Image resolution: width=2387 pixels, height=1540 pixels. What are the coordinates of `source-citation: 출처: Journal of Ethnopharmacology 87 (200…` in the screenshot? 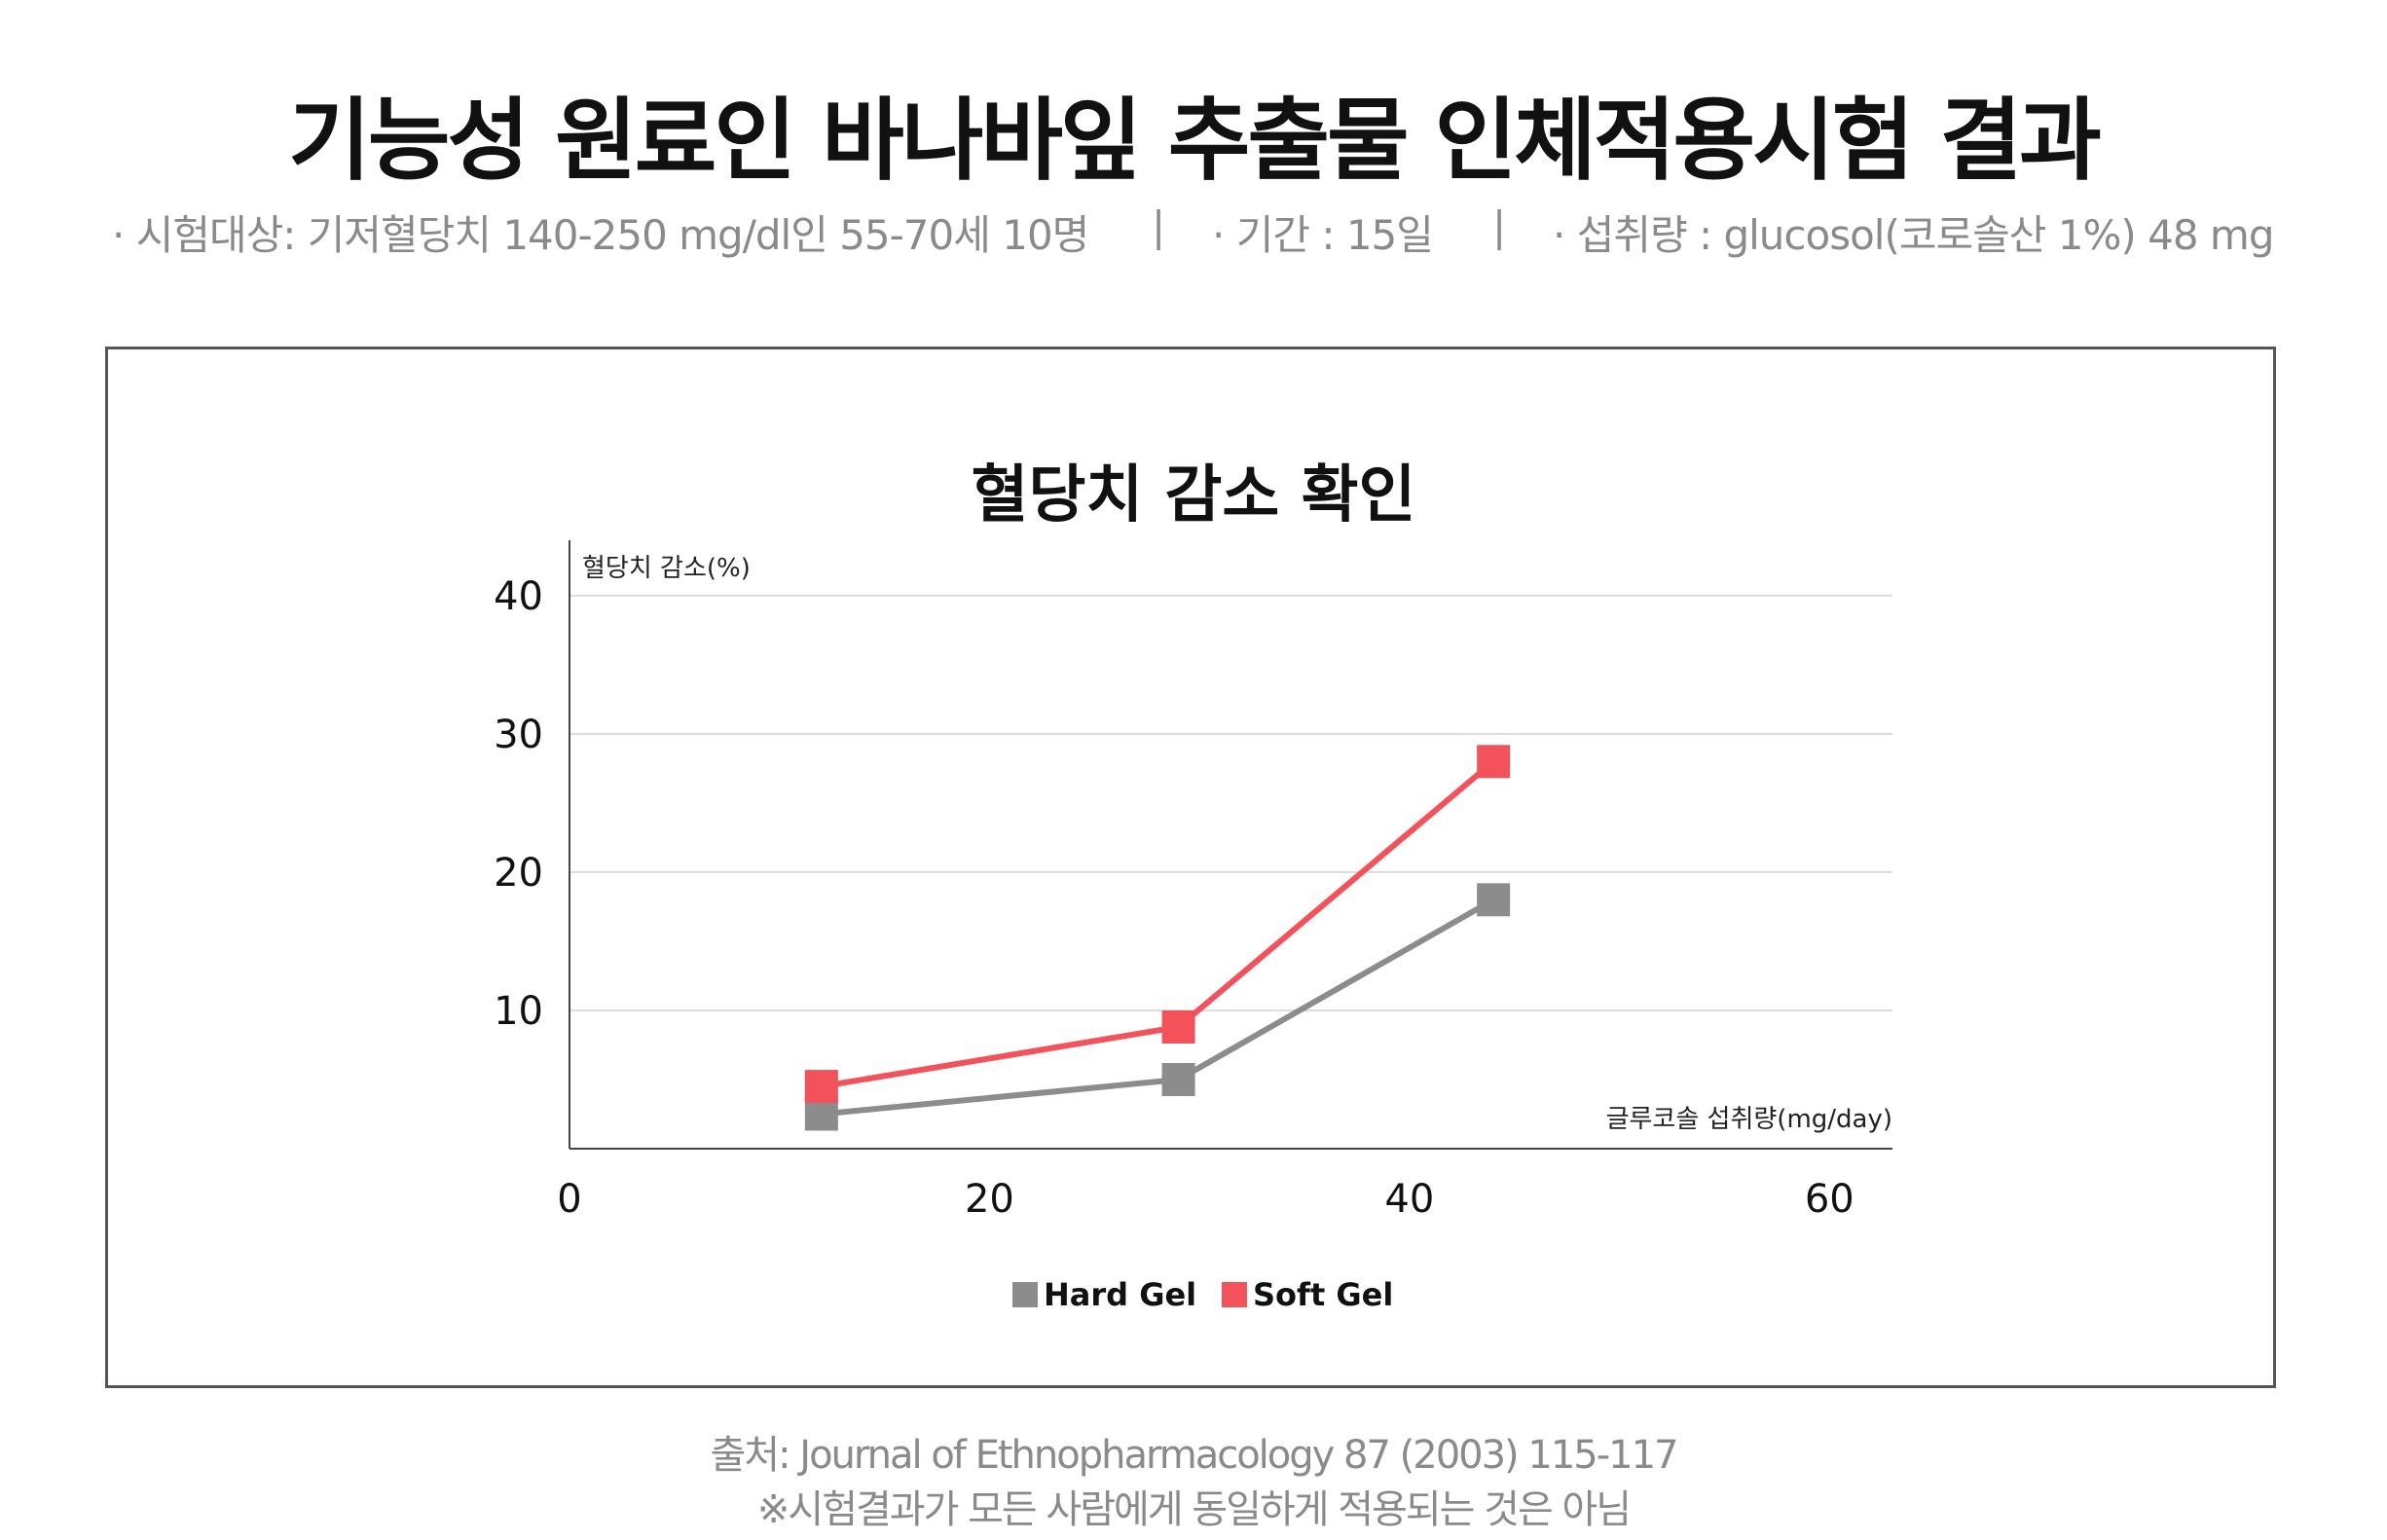 It's located at (1194, 1455).